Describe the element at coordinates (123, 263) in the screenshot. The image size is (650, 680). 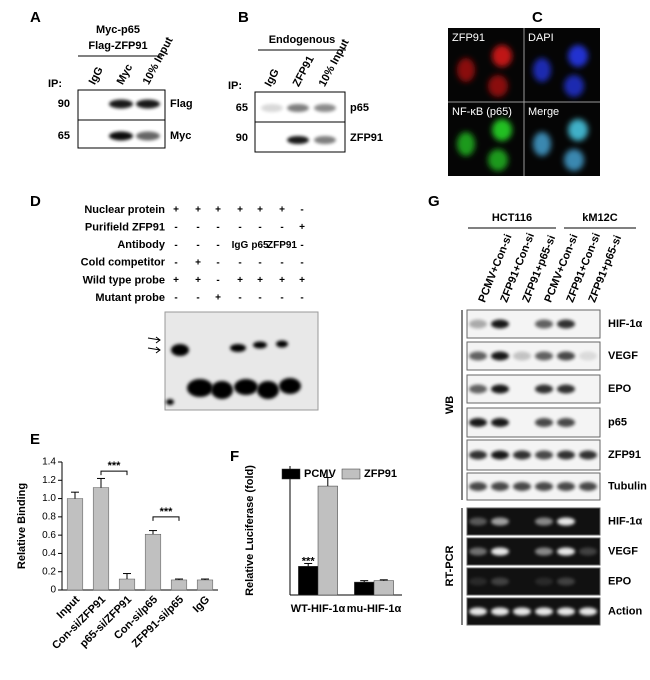
I see `condition-label: Cold competitor` at that location.